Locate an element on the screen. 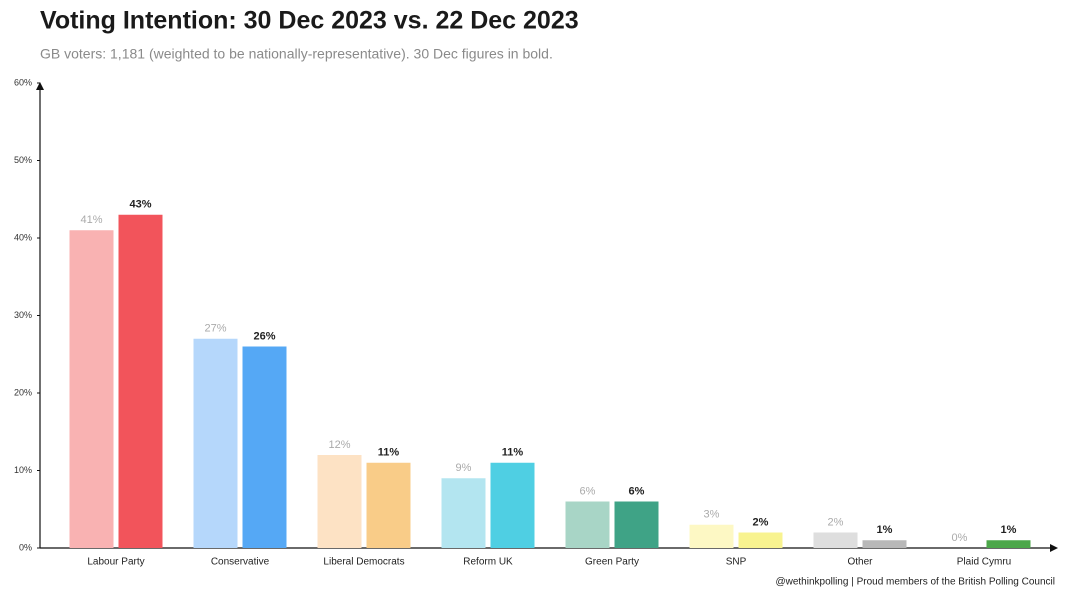 The height and width of the screenshot is (600, 1069). x-tick-label: Liberal Democrats is located at coordinates (363, 562).